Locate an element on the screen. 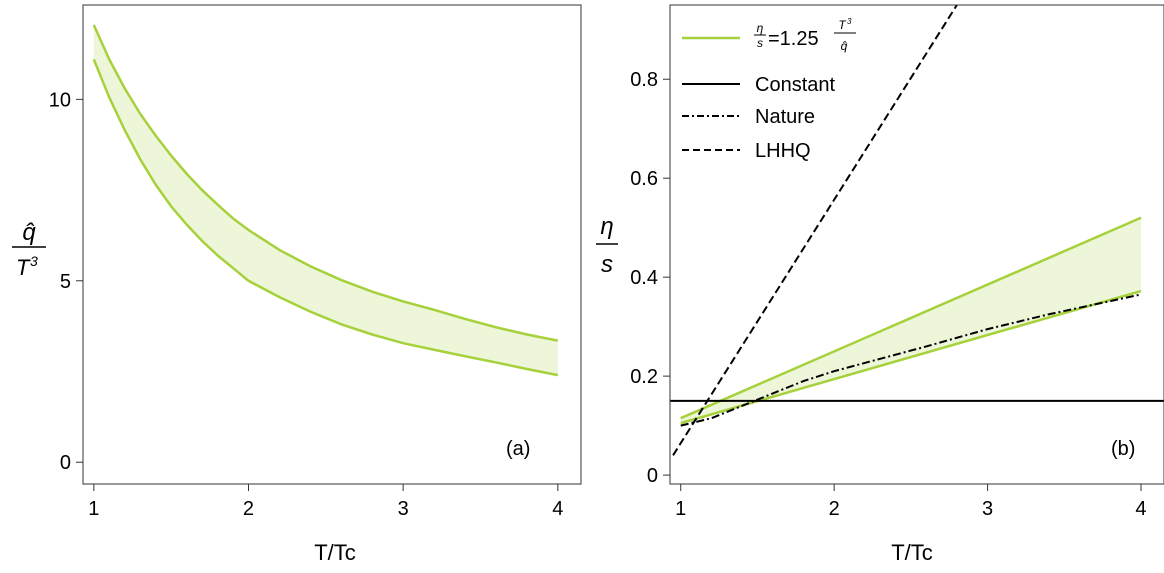  legend-item-band: η s =1.25 T 3 q̂ is located at coordinates (769, 35).